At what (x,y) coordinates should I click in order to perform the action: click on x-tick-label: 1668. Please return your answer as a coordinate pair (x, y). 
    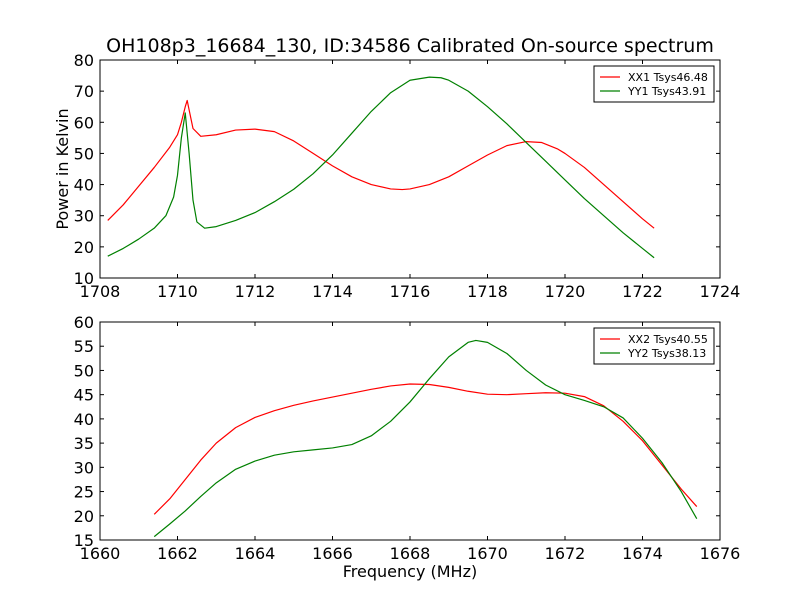
    Looking at the image, I should click on (410, 553).